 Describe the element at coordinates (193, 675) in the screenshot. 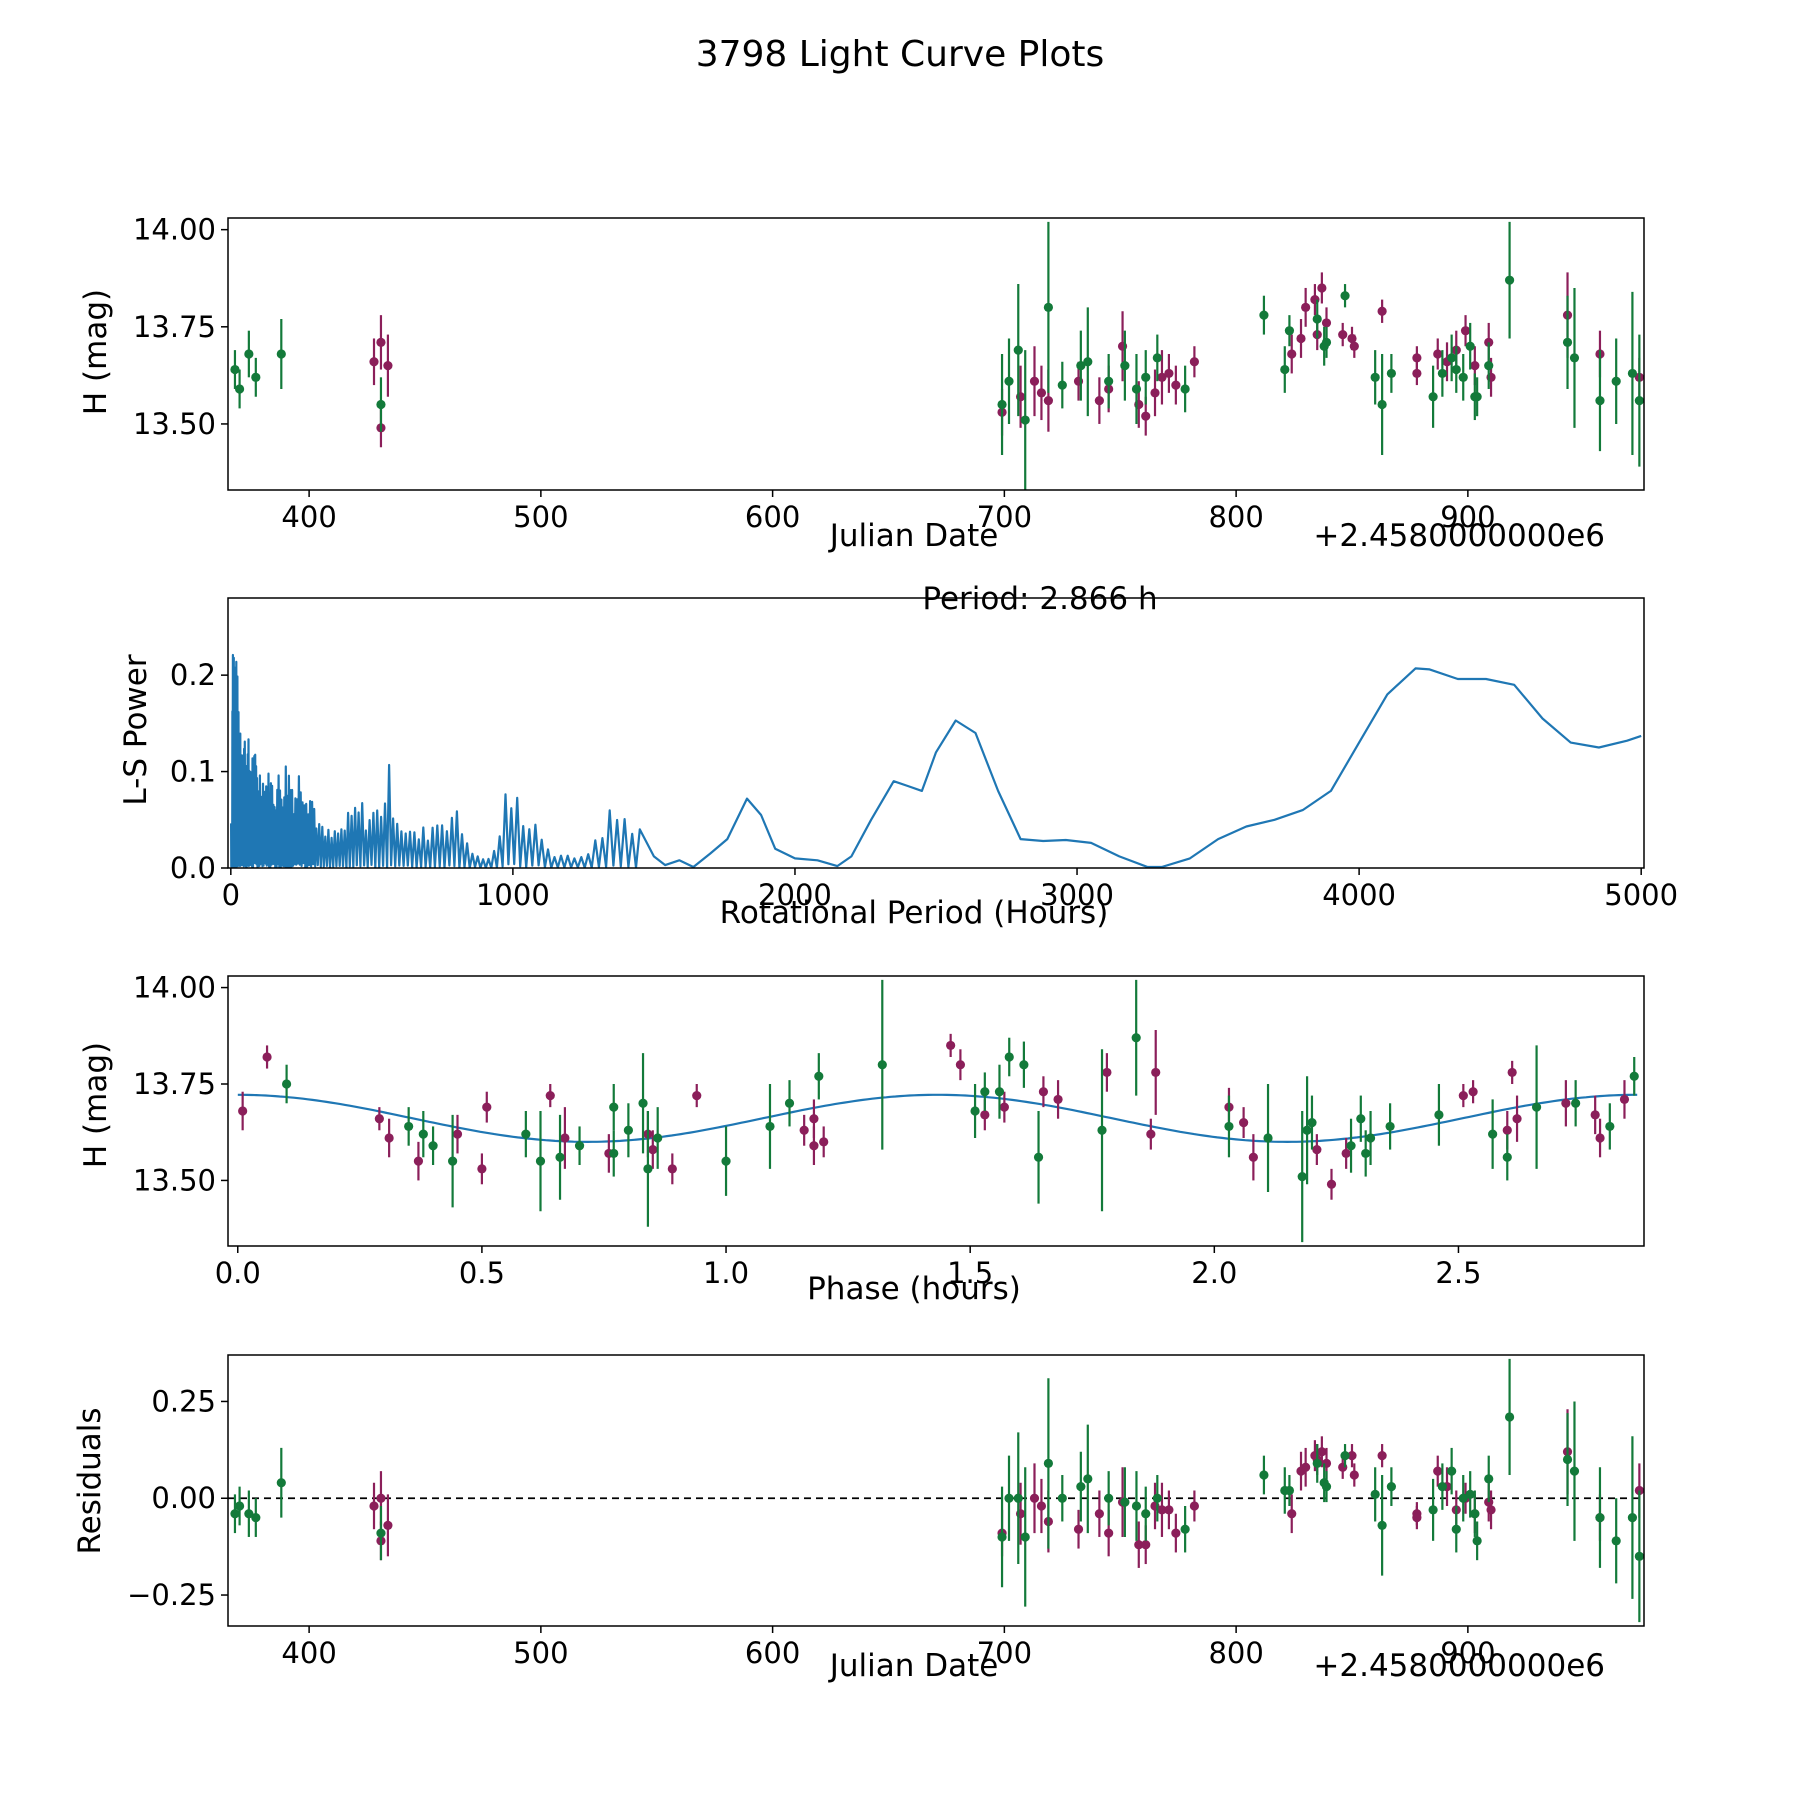

I see `periodogram-ytick-label: 0.2` at that location.